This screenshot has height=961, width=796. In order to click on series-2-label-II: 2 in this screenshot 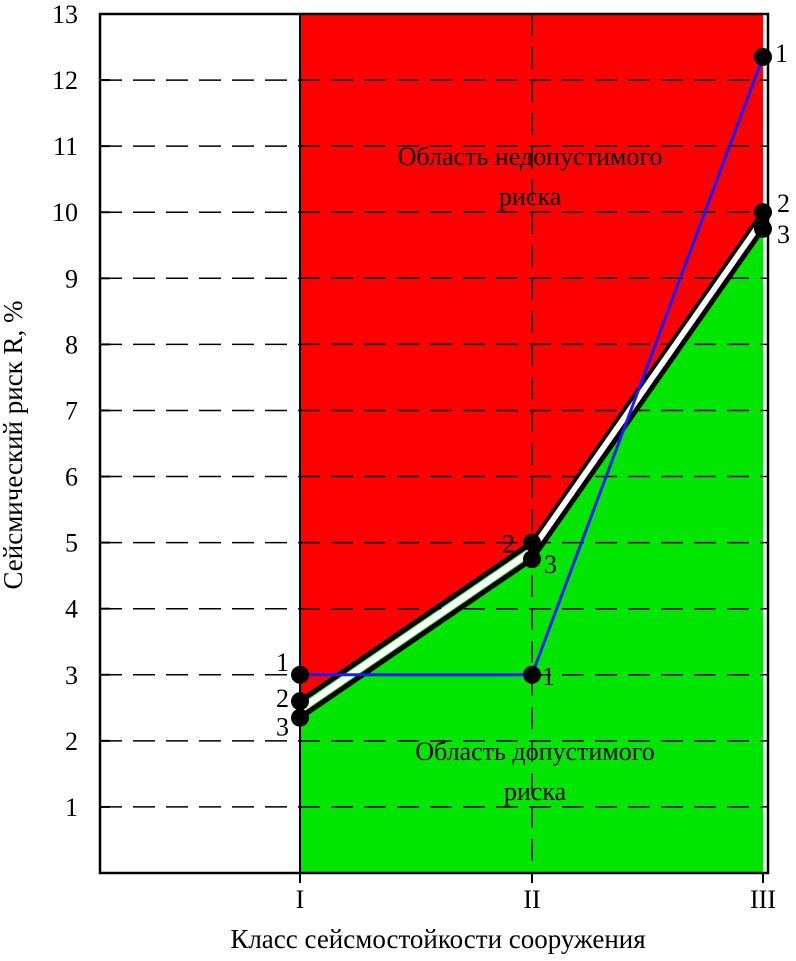, I will do `click(508, 544)`.